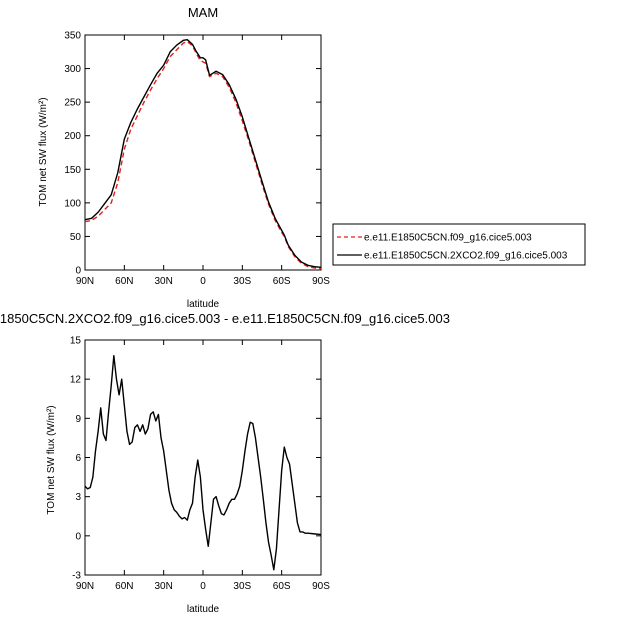 The image size is (621, 621). What do you see at coordinates (72, 36) in the screenshot?
I see `y-tick-label: 350` at bounding box center [72, 36].